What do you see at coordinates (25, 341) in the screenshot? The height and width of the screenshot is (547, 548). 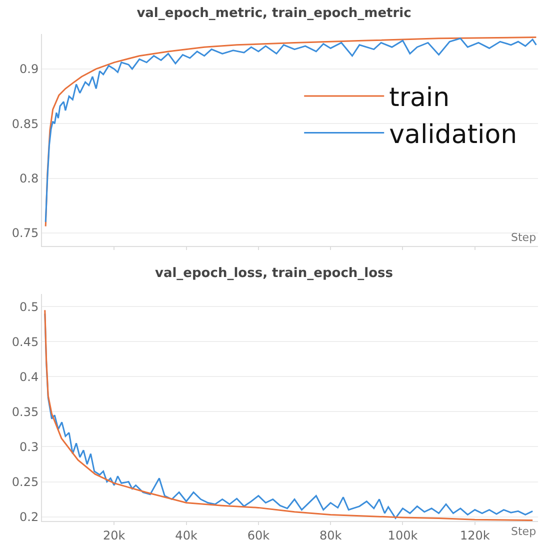 I see `y-tick-label: 0.45` at bounding box center [25, 341].